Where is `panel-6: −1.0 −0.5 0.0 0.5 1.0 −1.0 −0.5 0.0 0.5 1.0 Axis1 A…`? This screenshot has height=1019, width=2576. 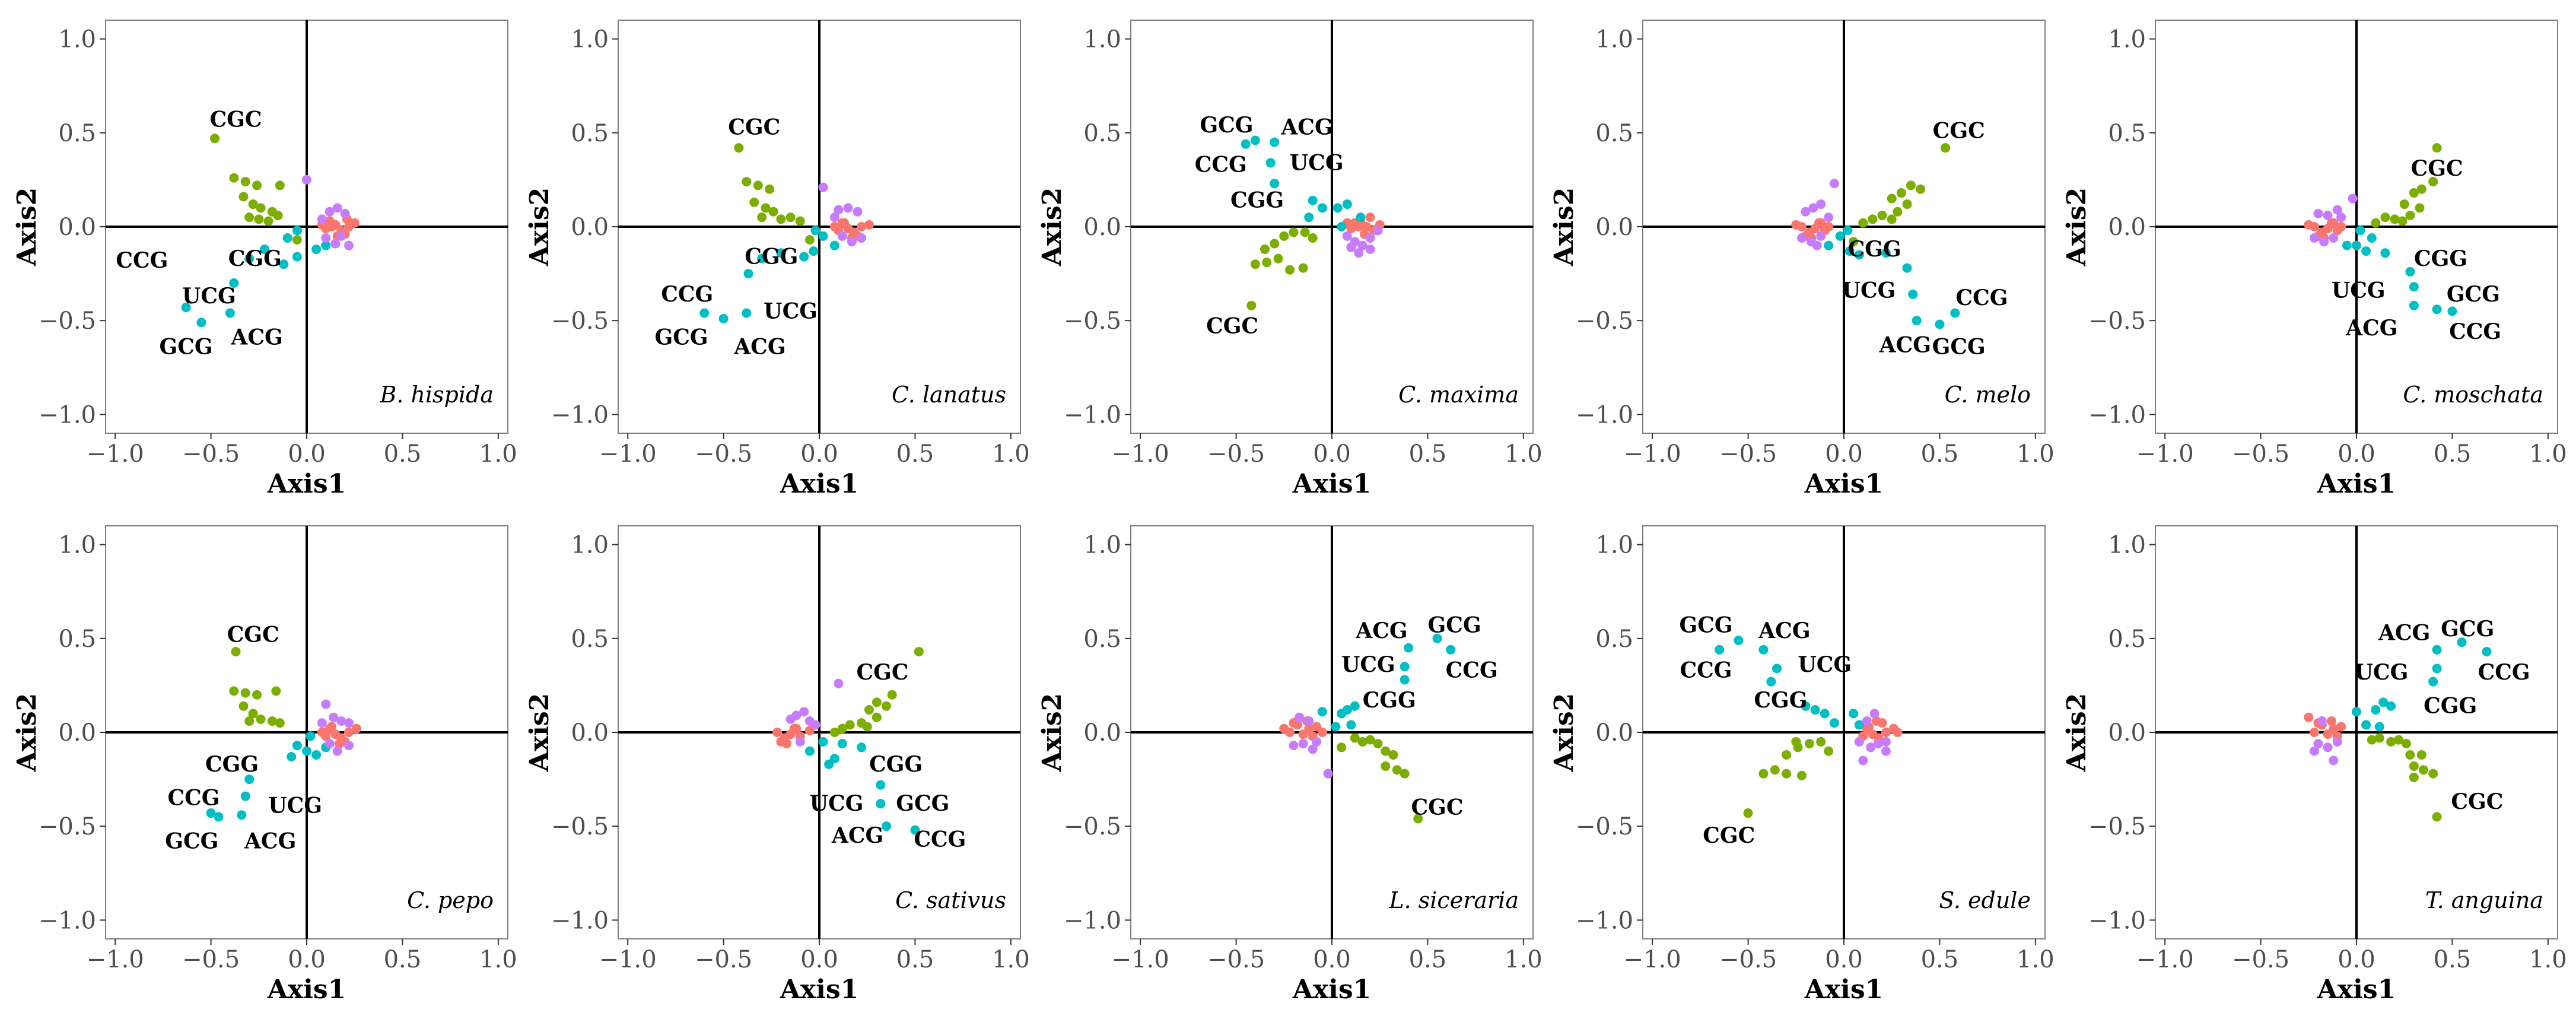 panel-6: −1.0 −0.5 0.0 0.5 1.0 −1.0 −0.5 0.0 0.5 1.0 Axis1 A… is located at coordinates (777, 765).